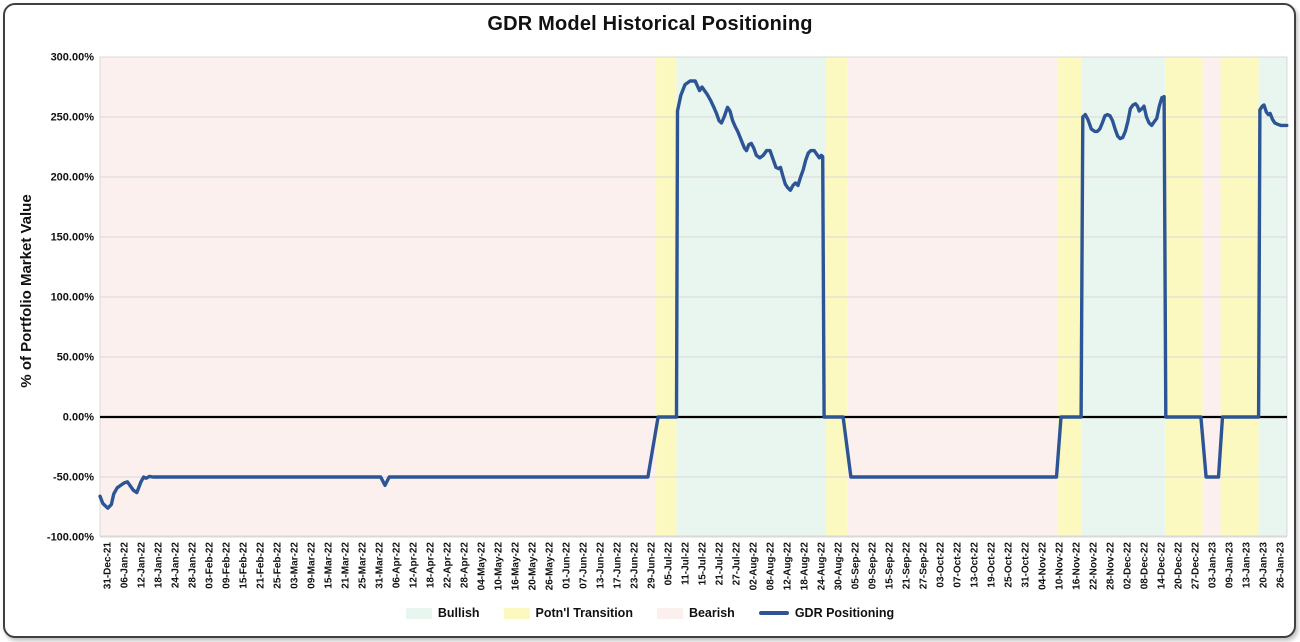 The width and height of the screenshot is (1300, 642). I want to click on x-tick-label: 18-Jan-22, so click(159, 565).